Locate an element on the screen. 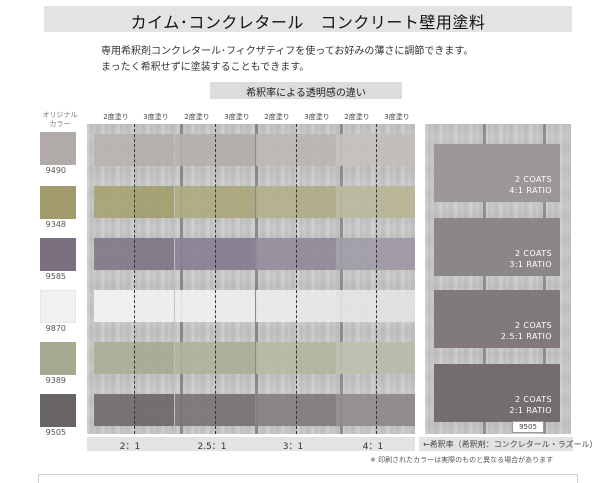 Image resolution: width=600 pixels, height=483 pixels. ratio-bar is located at coordinates (251, 444).